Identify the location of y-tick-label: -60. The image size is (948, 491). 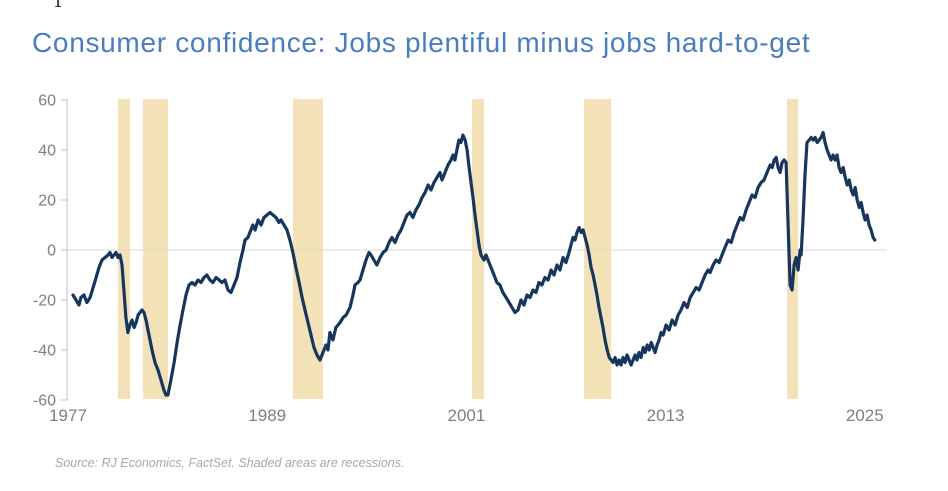
(44, 401).